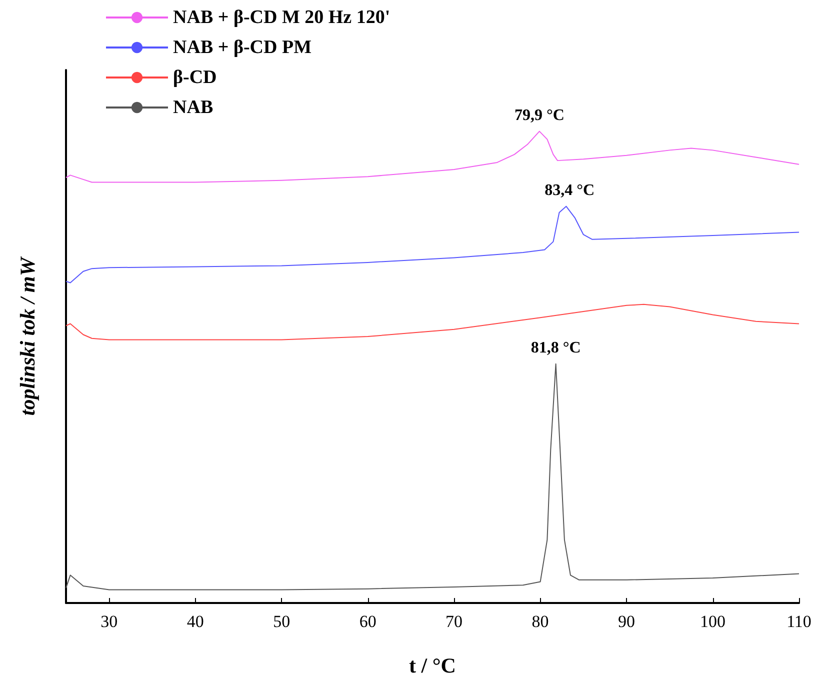 This screenshot has height=698, width=821. I want to click on x-tick-label: 100, so click(713, 621).